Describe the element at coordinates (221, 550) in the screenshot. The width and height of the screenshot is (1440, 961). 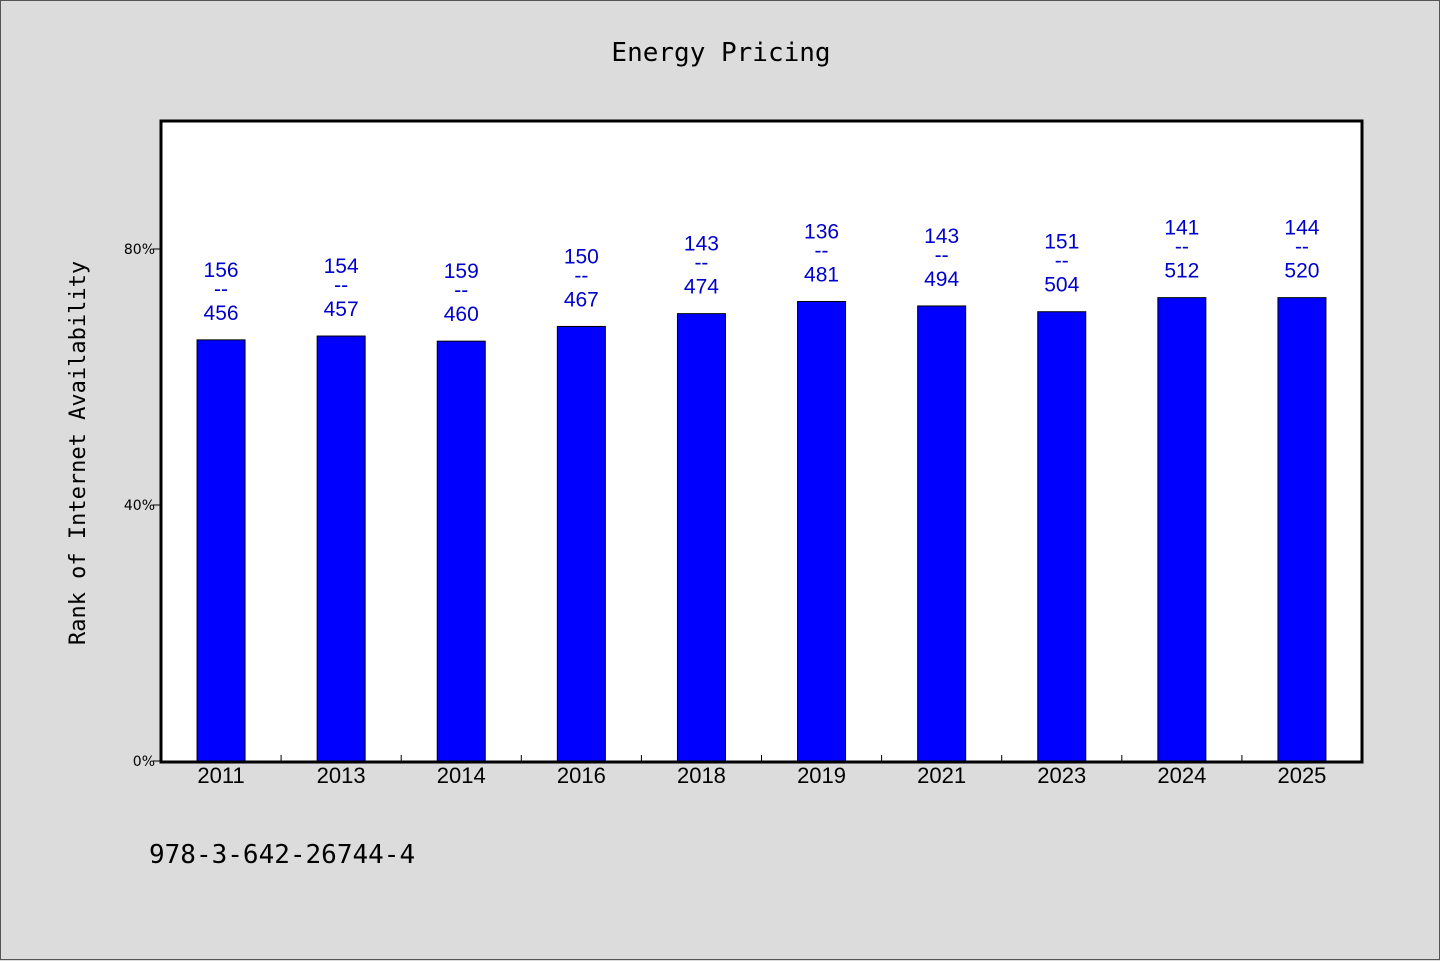
I see `bar-2011` at that location.